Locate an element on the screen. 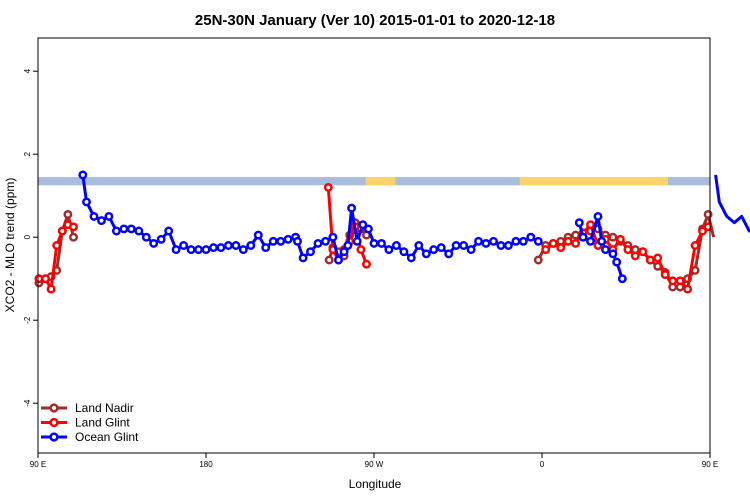  x-axis: 90 E 180 90 W 0 90 E is located at coordinates (374, 461).